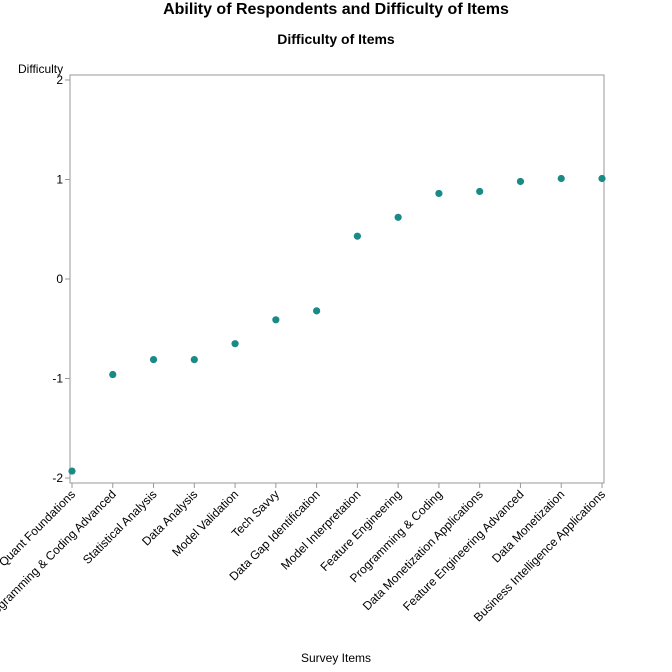 The height and width of the screenshot is (672, 672). What do you see at coordinates (57, 478) in the screenshot?
I see `y-tick-label: -2` at bounding box center [57, 478].